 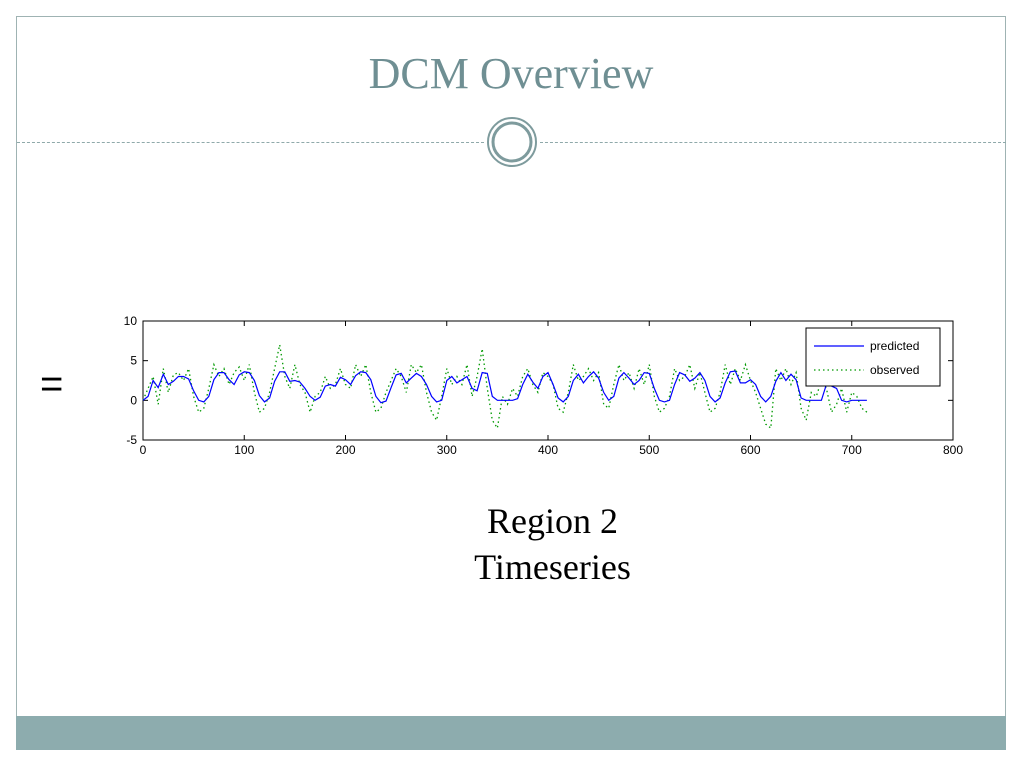 What do you see at coordinates (131, 440) in the screenshot?
I see `y-tick-label: -5` at bounding box center [131, 440].